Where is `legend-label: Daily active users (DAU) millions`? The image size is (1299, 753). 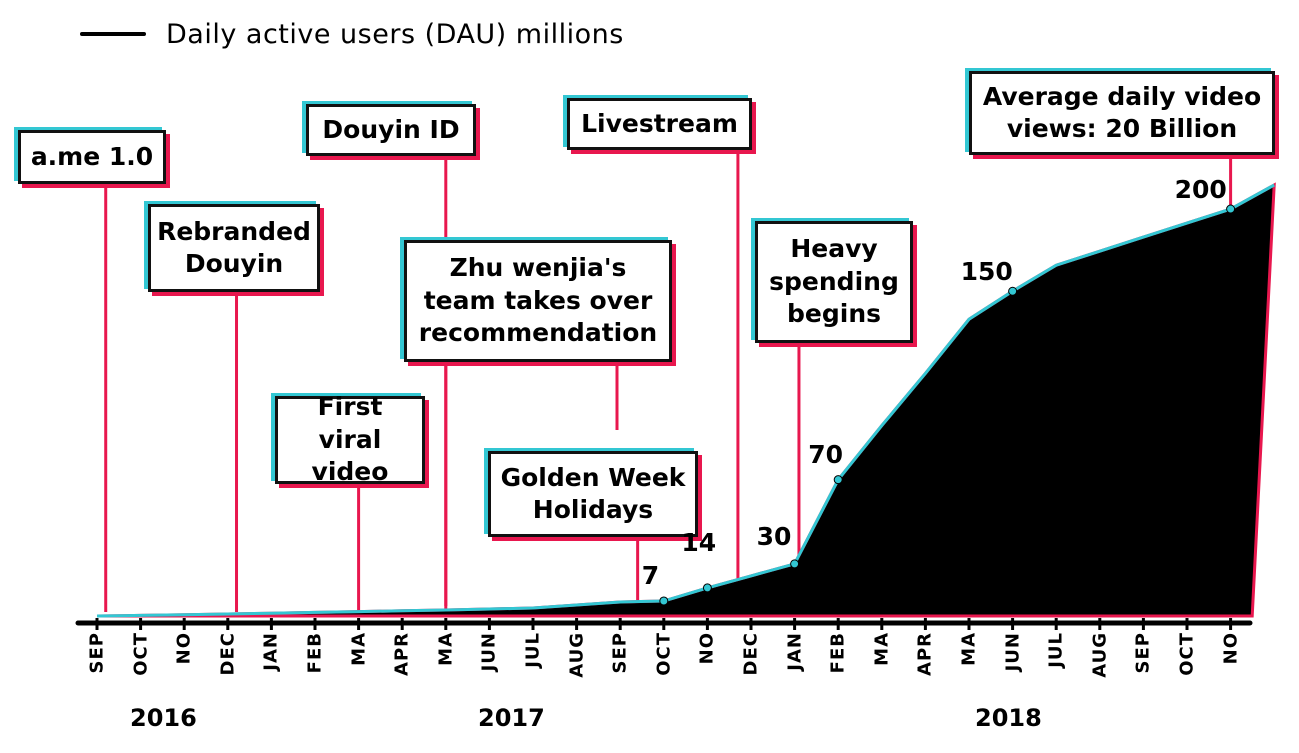
legend-label: Daily active users (DAU) millions is located at coordinates (395, 34).